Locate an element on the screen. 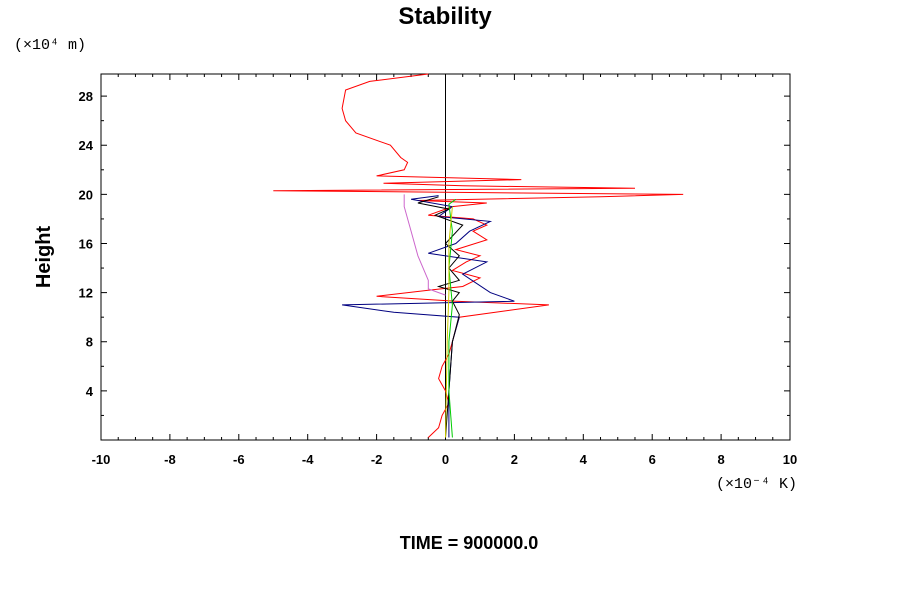 The height and width of the screenshot is (600, 900). x-tick-label: 0 is located at coordinates (445, 459).